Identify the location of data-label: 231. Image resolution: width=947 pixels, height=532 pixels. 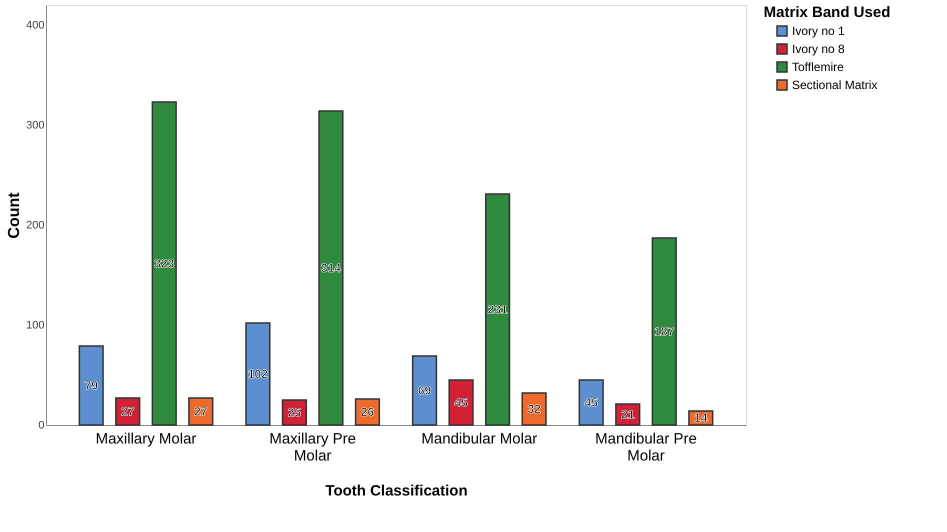
(498, 309).